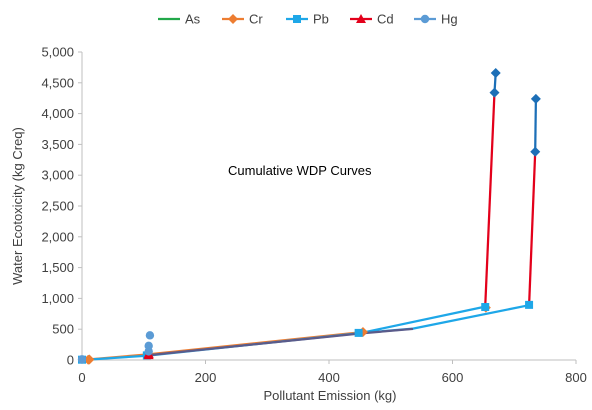 Image resolution: width=592 pixels, height=410 pixels. Describe the element at coordinates (17, 206) in the screenshot. I see `y-axis-title: Water Ecotoxicity (kg Creq)` at that location.